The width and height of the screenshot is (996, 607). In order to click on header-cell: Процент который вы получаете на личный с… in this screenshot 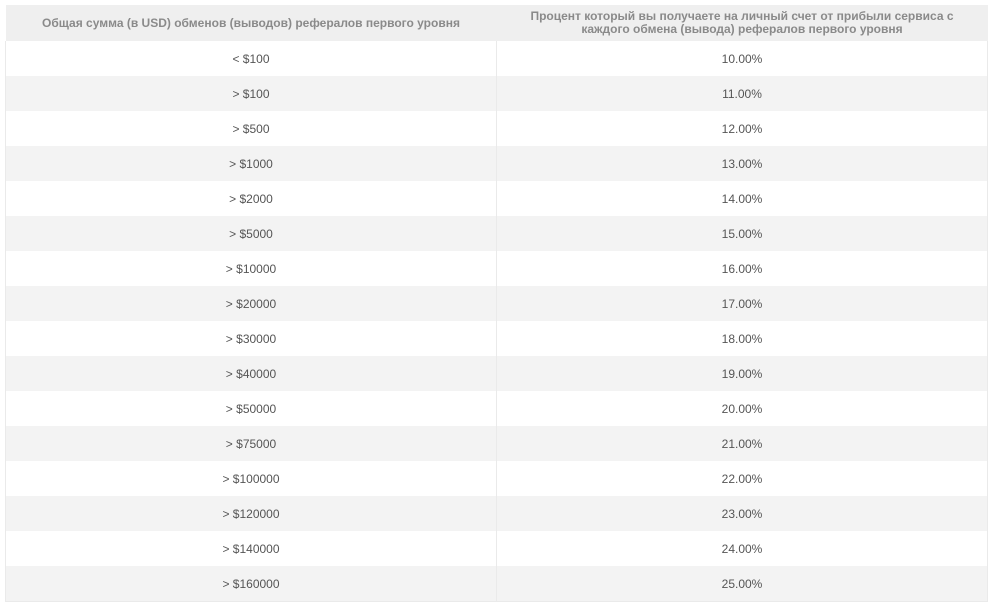, I will do `click(742, 23)`.